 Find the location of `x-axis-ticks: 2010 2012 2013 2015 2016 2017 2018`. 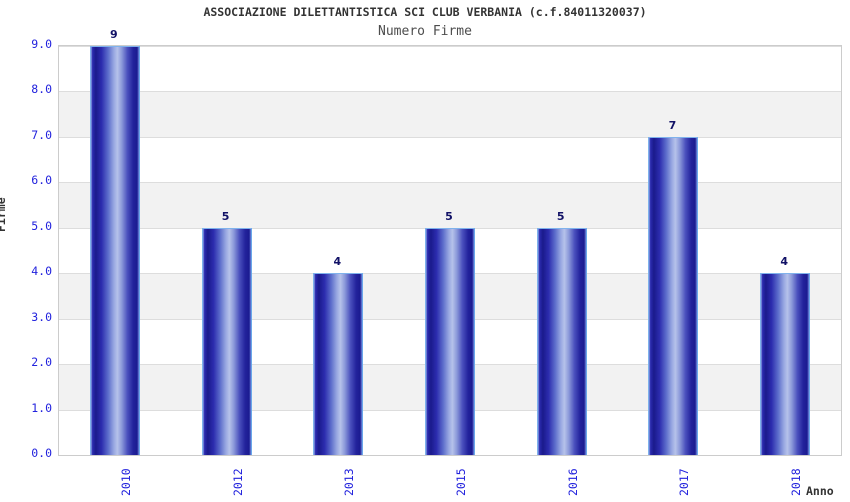

x-axis-ticks: 2010 2012 2013 2015 2016 2017 2018 is located at coordinates (450, 482).